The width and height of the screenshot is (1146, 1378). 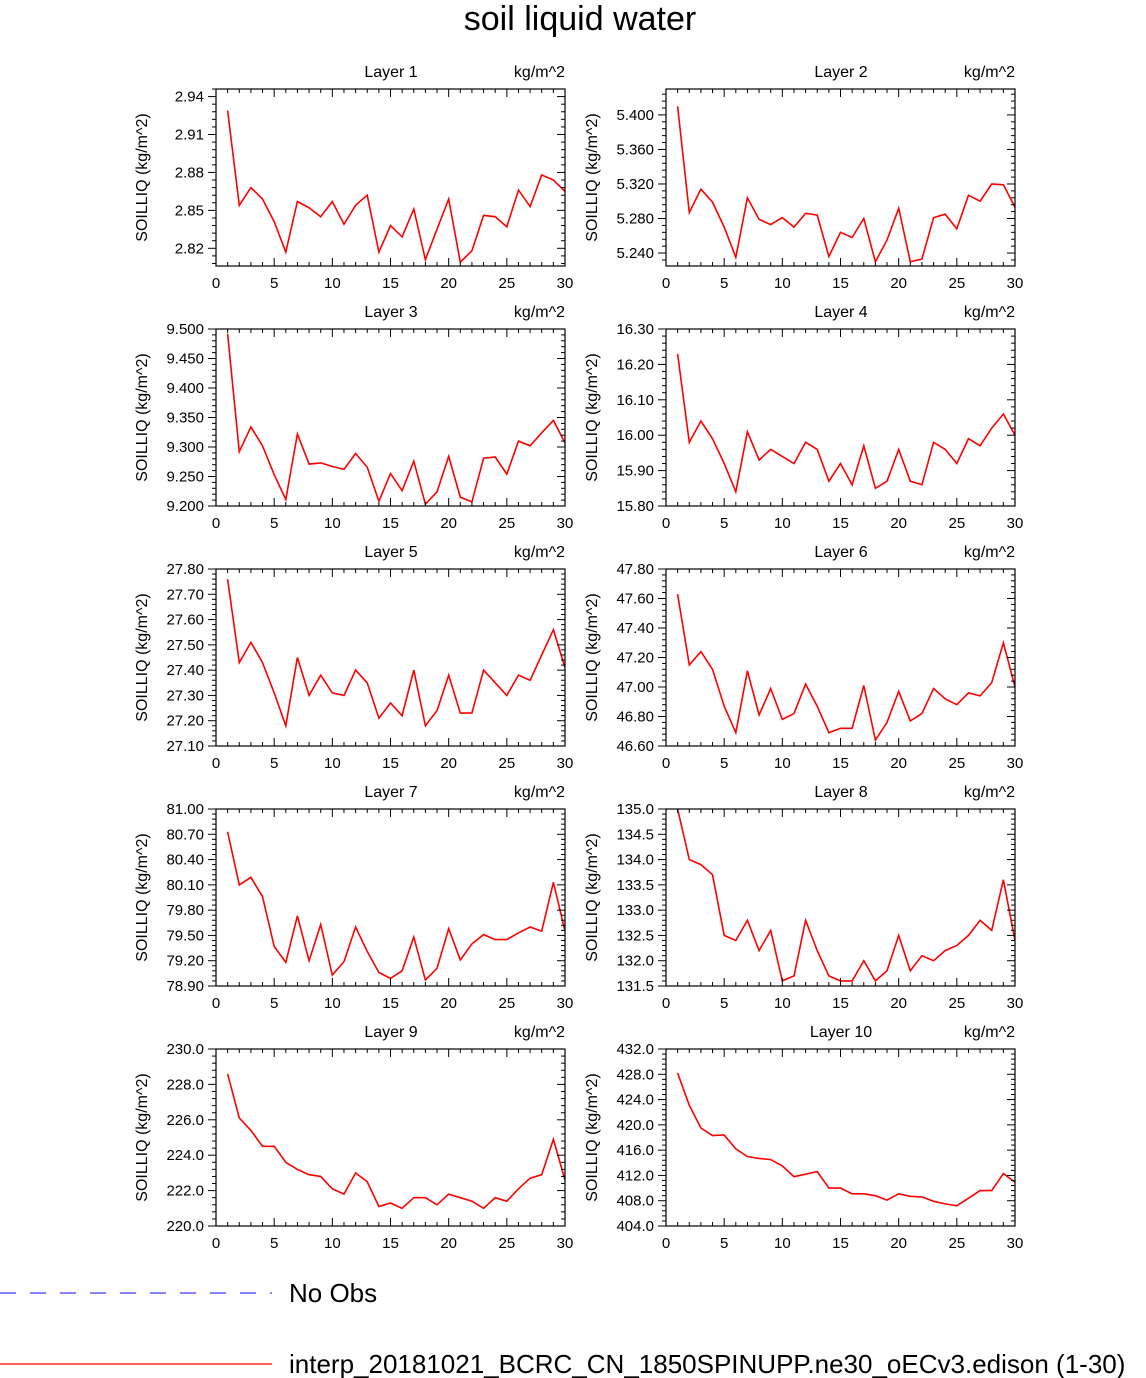 I want to click on y-tick-label: 420.0, so click(x=635, y=1125).